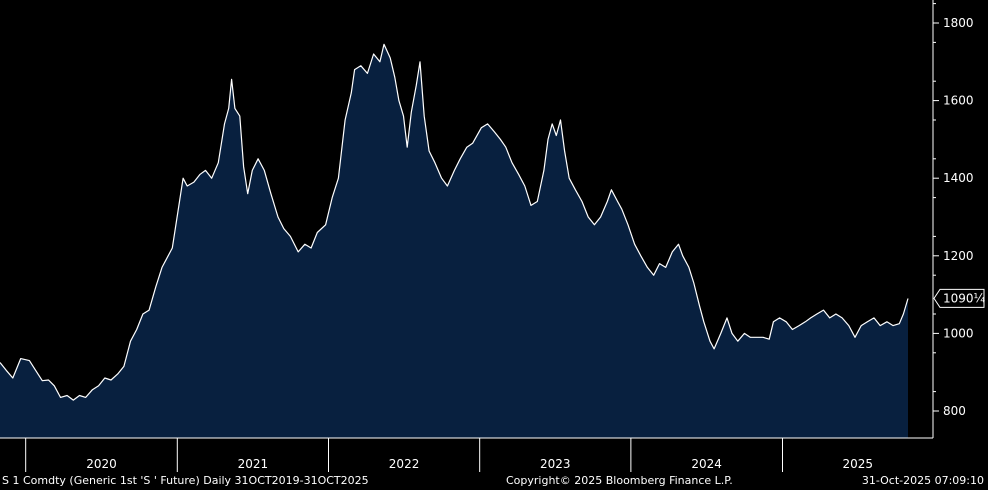 Image resolution: width=988 pixels, height=490 pixels. Describe the element at coordinates (857, 464) in the screenshot. I see `x-tick-label: 2025` at that location.